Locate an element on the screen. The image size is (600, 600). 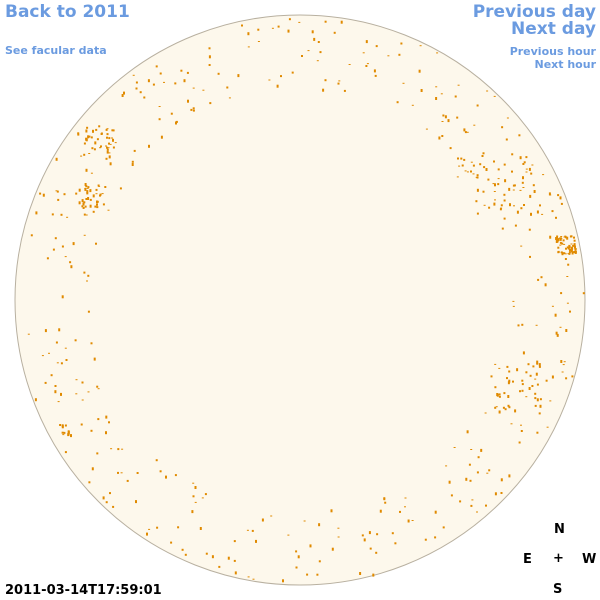
back-link: Back to 2011 is located at coordinates (67, 12).